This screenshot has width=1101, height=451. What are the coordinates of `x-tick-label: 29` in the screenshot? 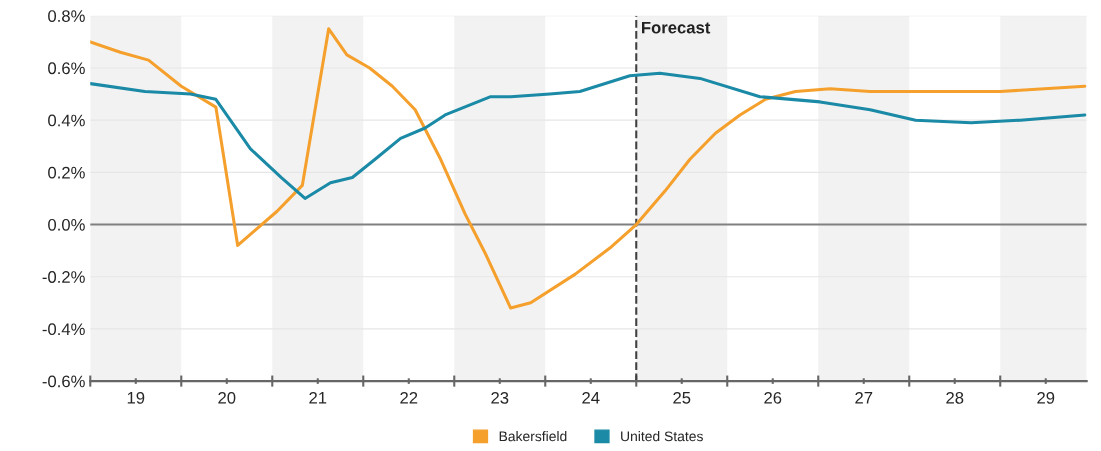 It's located at (1046, 397).